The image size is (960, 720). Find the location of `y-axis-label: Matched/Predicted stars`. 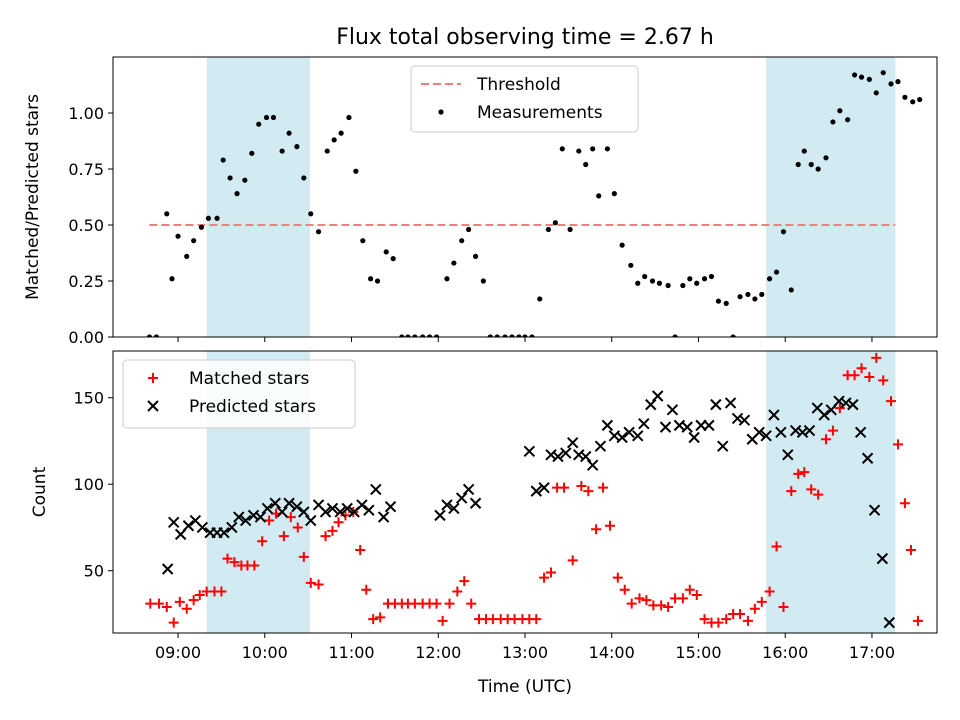

y-axis-label: Matched/Predicted stars is located at coordinates (33, 197).